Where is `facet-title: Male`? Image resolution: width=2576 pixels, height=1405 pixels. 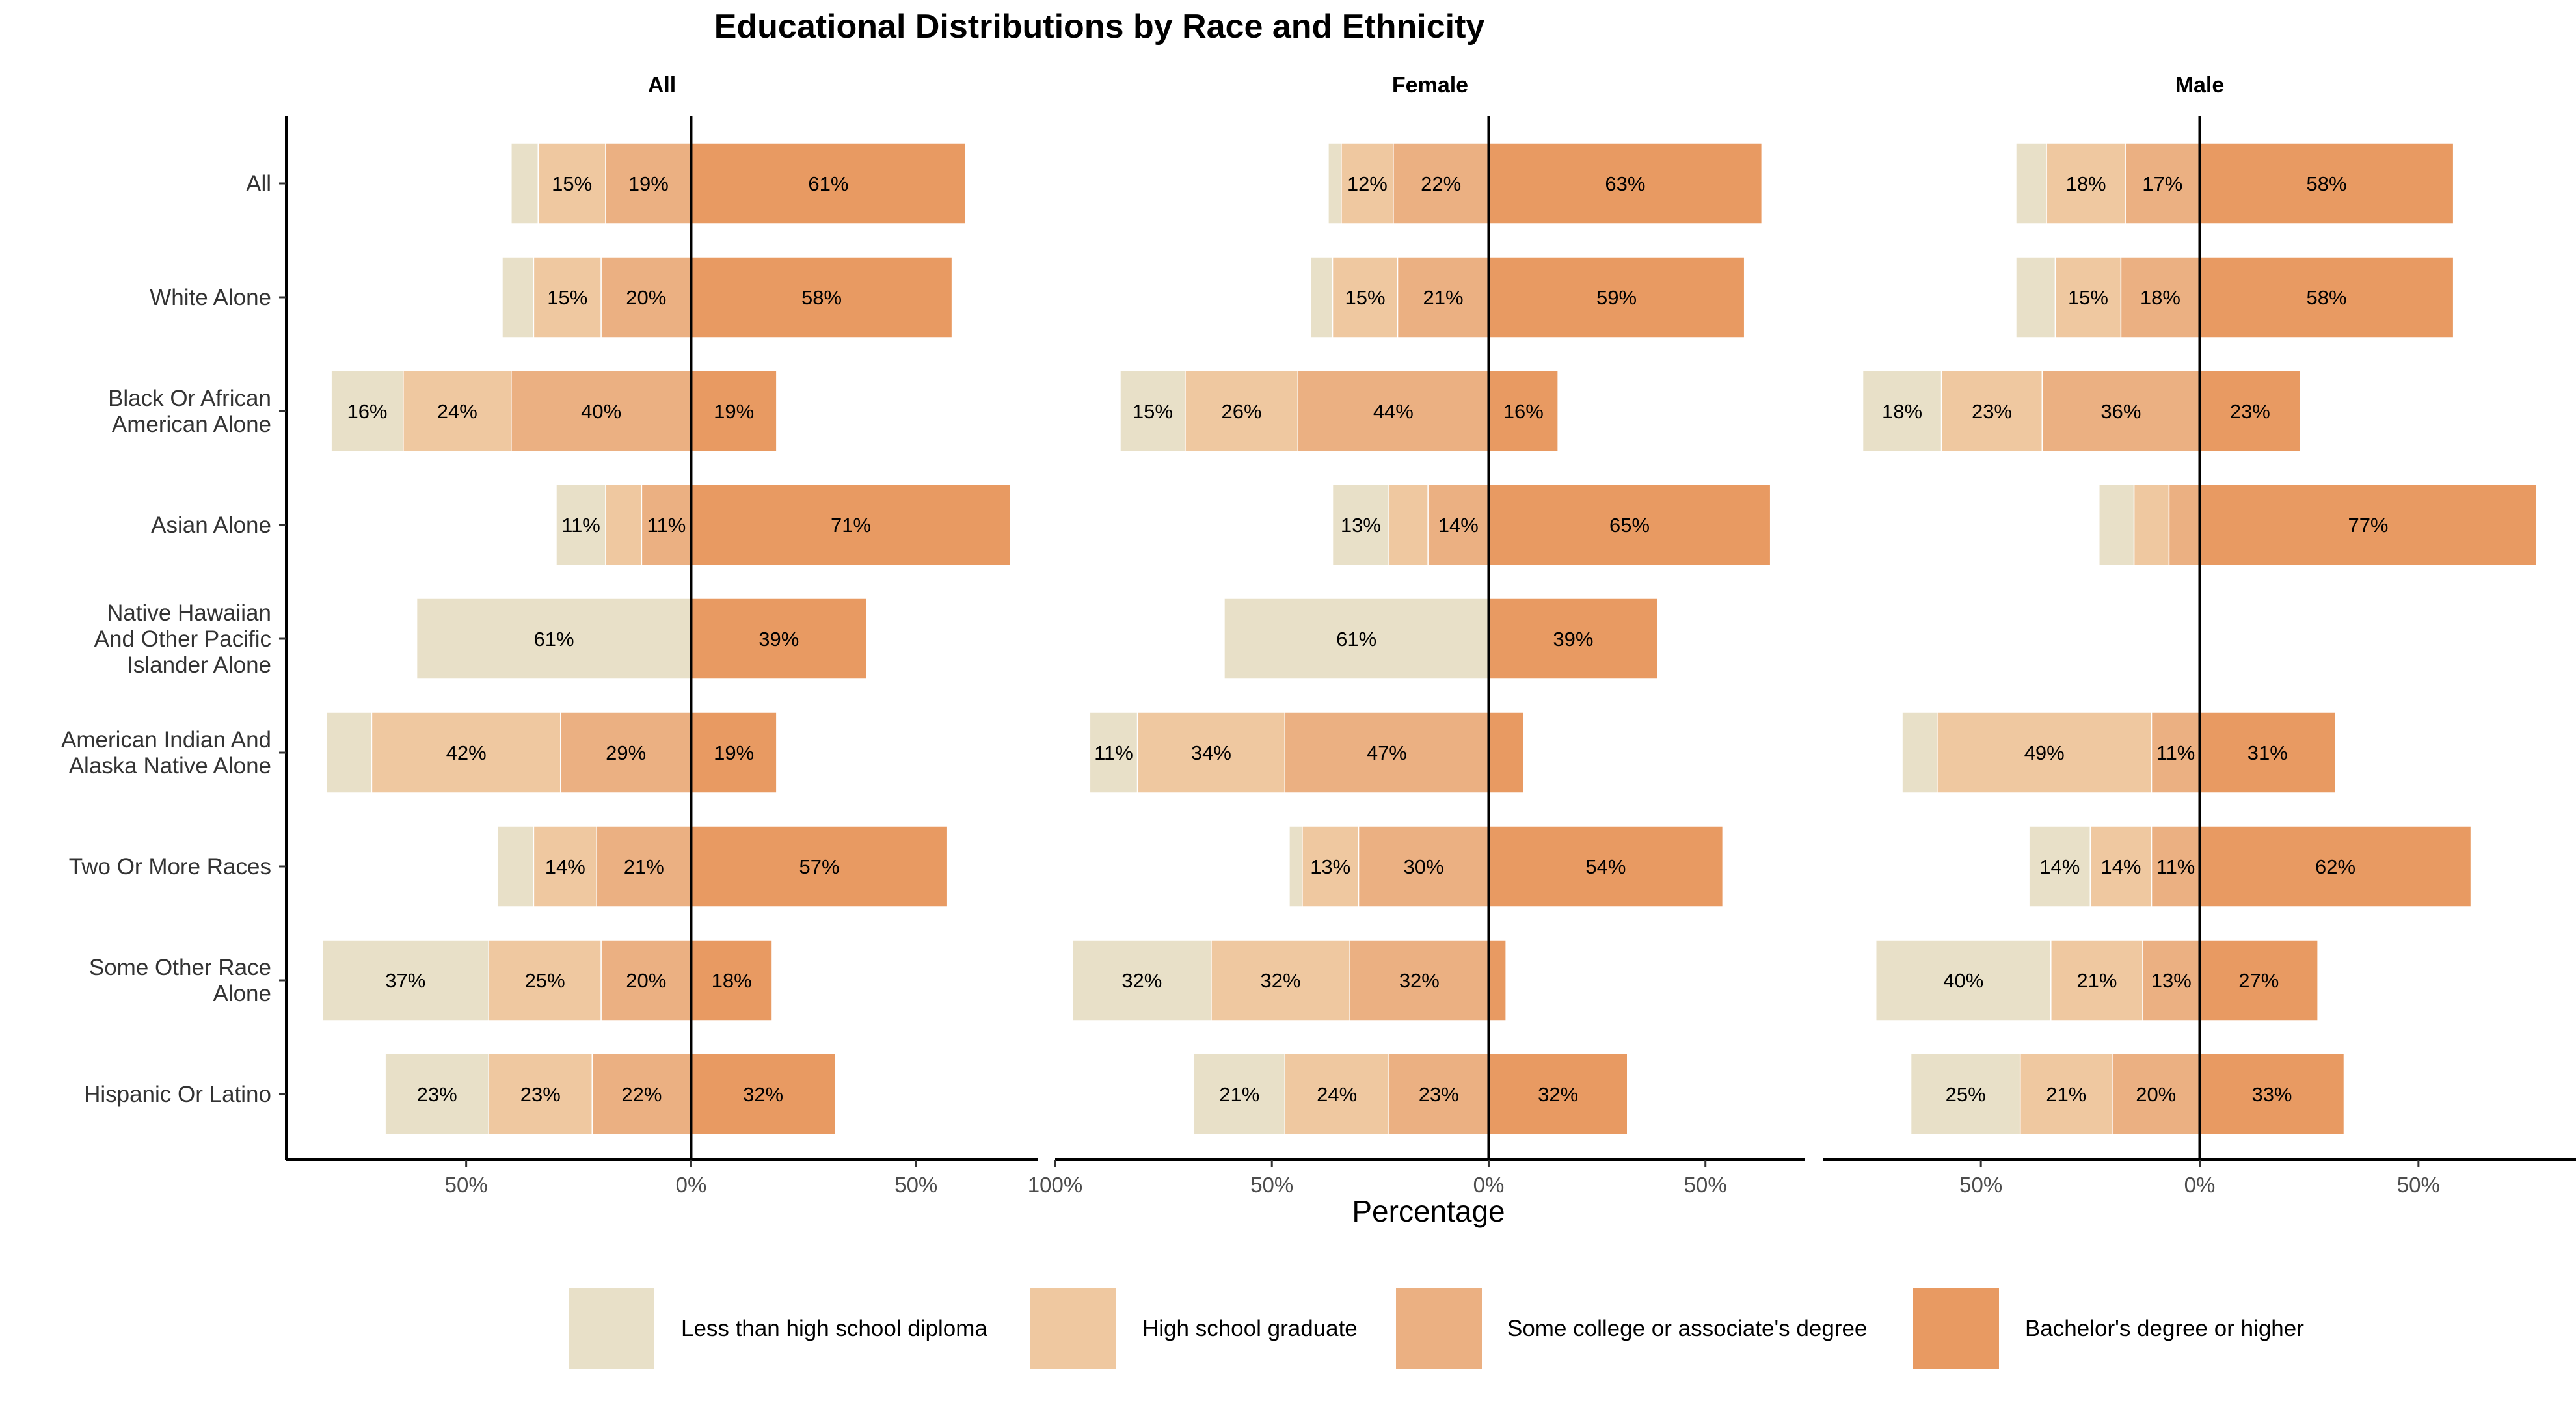 facet-title: Male is located at coordinates (2200, 85).